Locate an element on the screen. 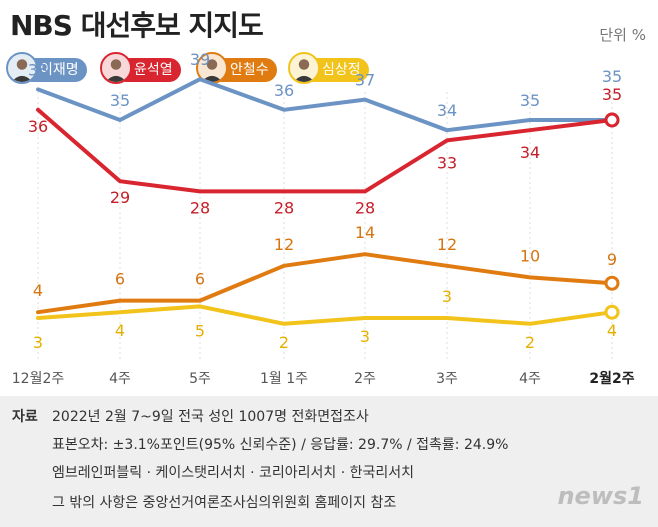 This screenshot has height=527, width=658. candidate-0-photo-icon is located at coordinates (22, 68).